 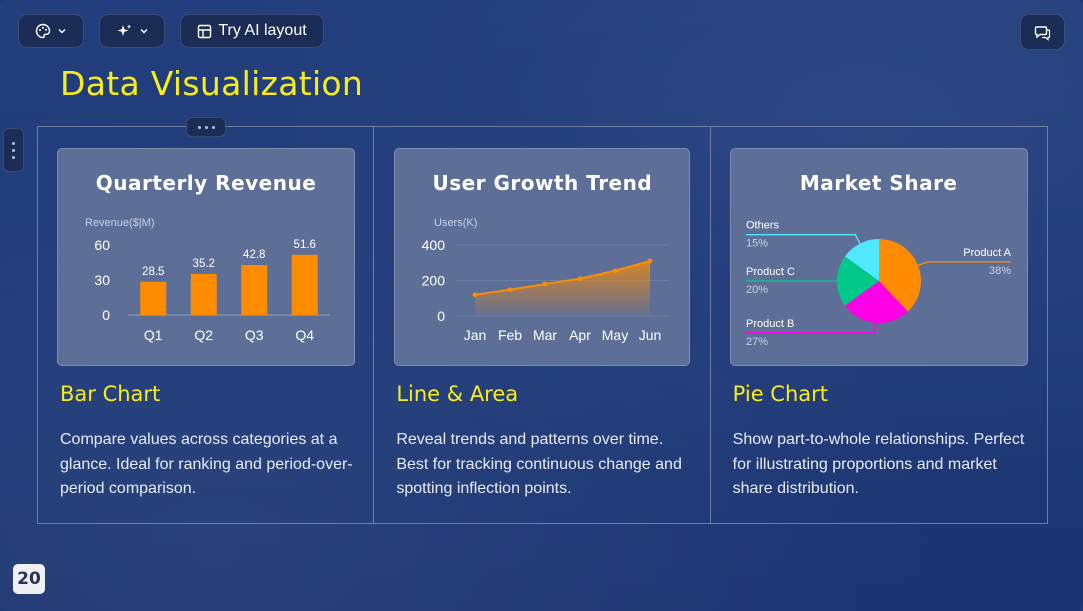 I want to click on x-tick-label: Feb, so click(x=510, y=335).